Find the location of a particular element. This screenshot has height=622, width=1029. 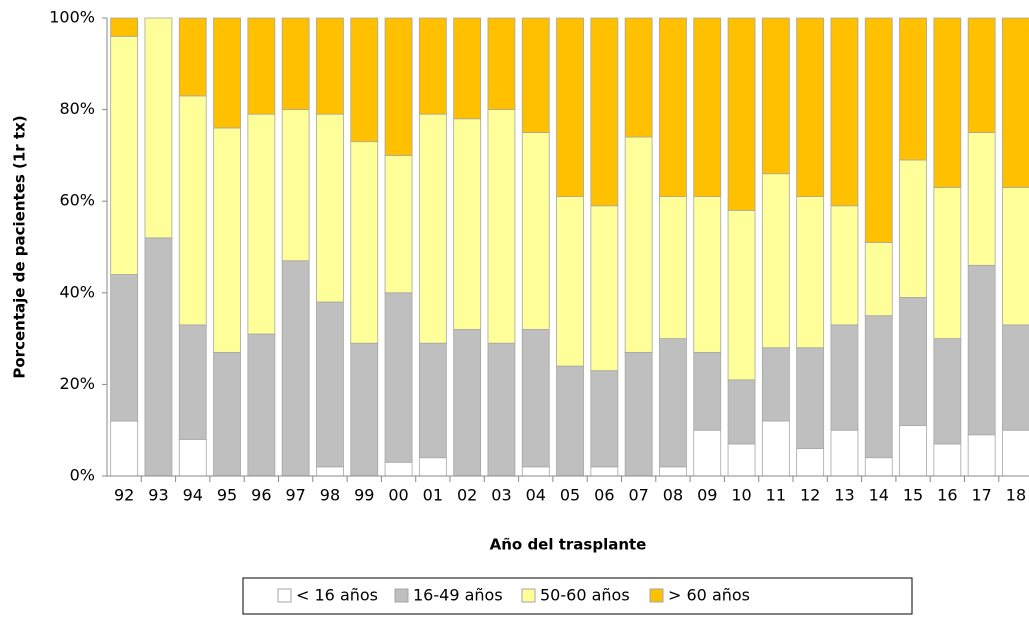

x-tick-label: 06 is located at coordinates (604, 495).